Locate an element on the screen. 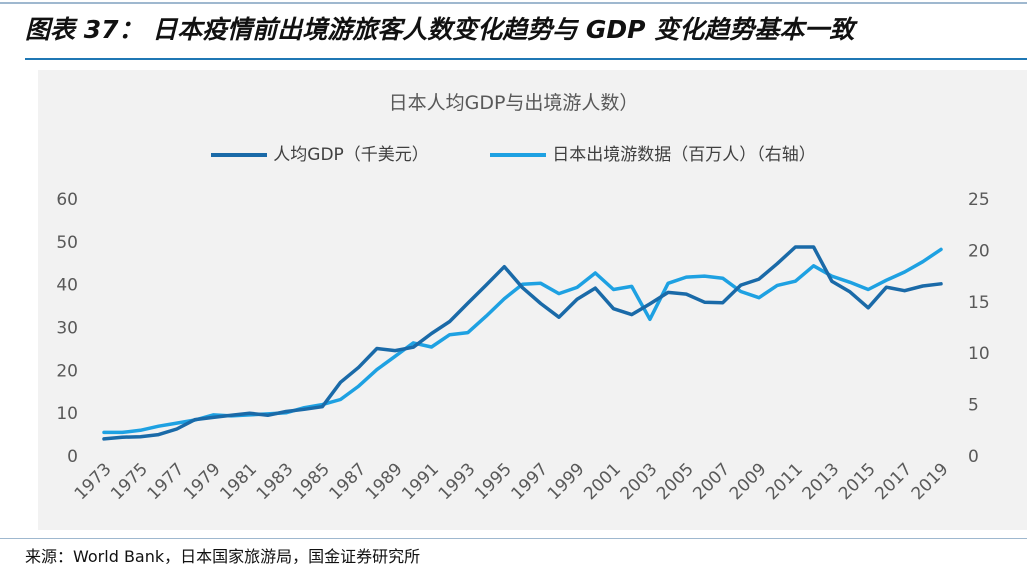  x-tick-label: 1981 is located at coordinates (238, 481).